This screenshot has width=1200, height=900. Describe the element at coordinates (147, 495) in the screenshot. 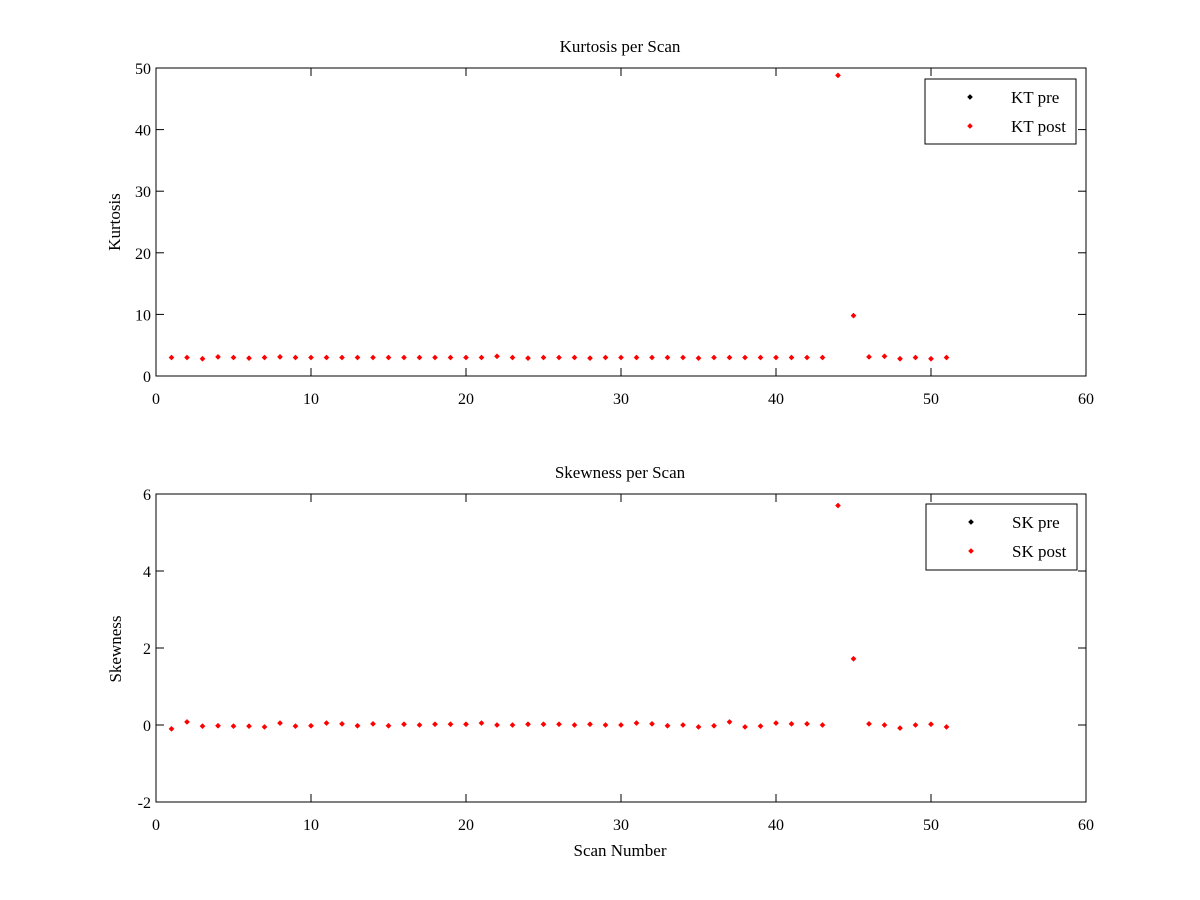

I see `skewness-y-tick-label: 6` at that location.